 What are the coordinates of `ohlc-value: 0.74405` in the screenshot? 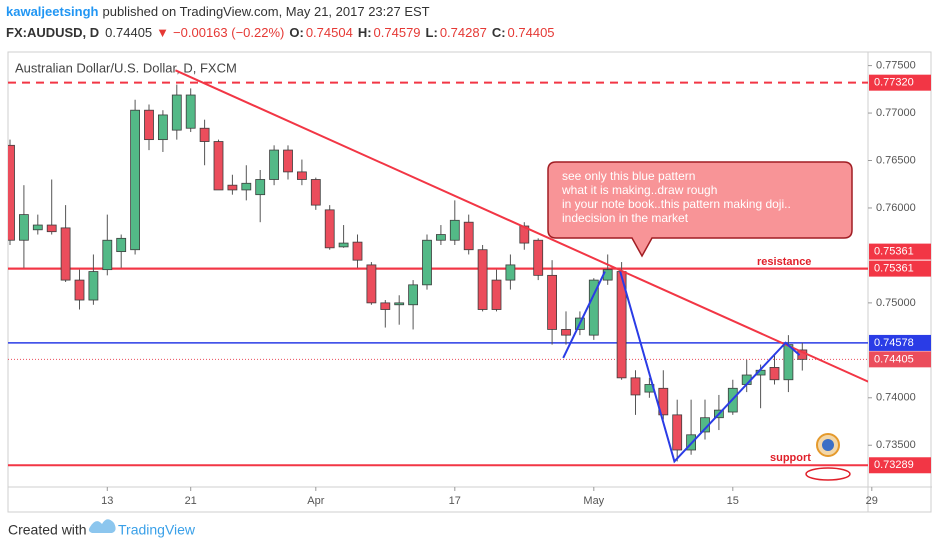 It's located at (531, 32).